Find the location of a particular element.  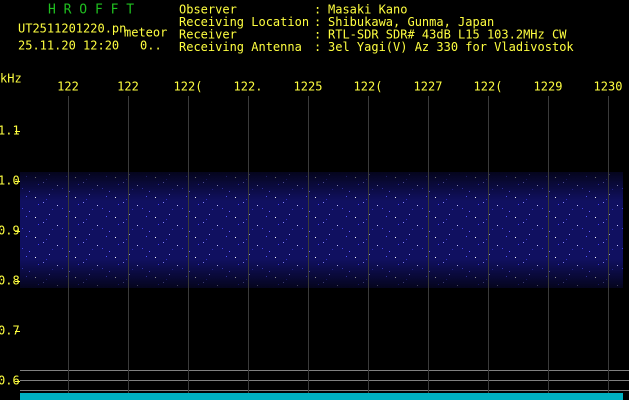

field-label: Receiver is located at coordinates (208, 35).